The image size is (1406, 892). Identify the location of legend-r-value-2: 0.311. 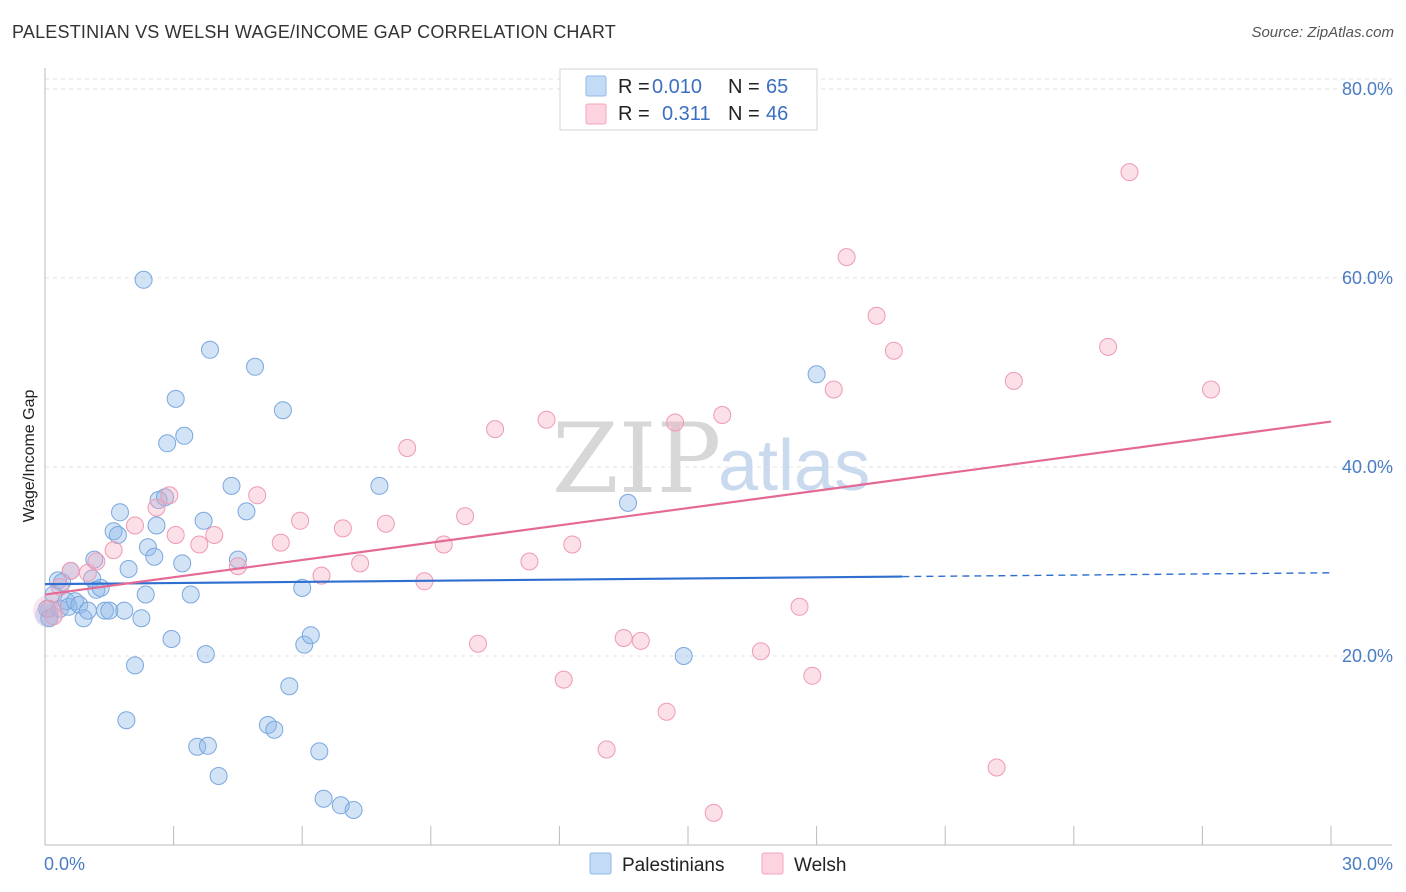
(686, 114).